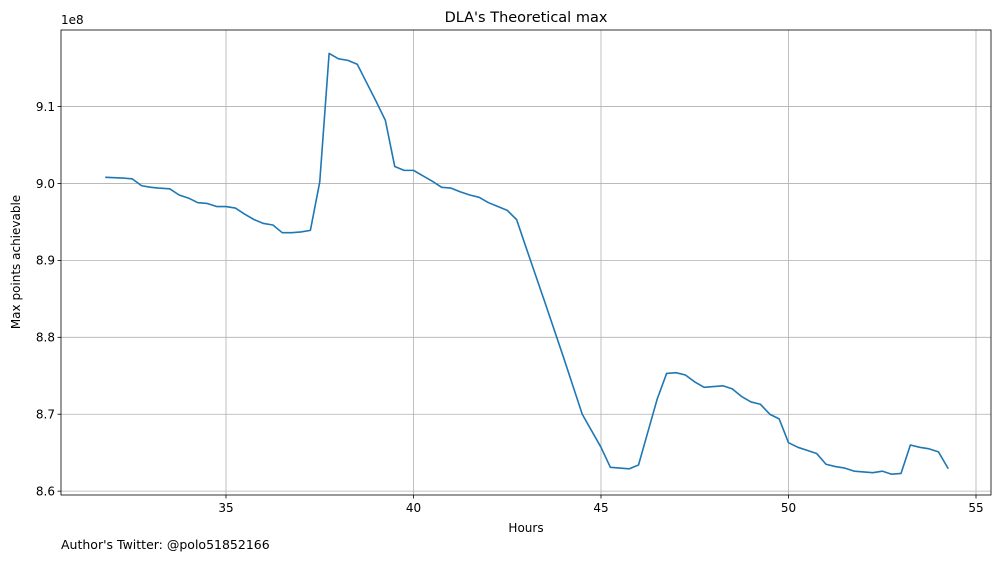 This screenshot has width=1001, height=562. Describe the element at coordinates (165, 544) in the screenshot. I see `author-footer: Author's Twitter: @polo51852166` at that location.